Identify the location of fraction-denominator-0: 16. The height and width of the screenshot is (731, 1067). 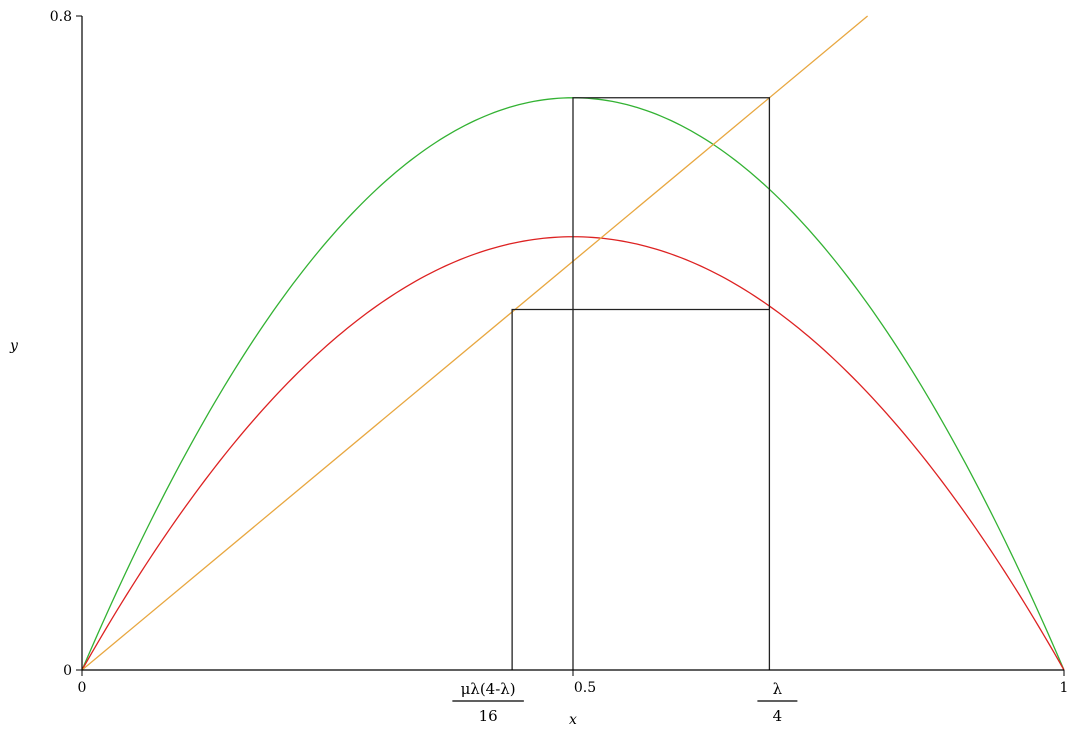
(488, 716).